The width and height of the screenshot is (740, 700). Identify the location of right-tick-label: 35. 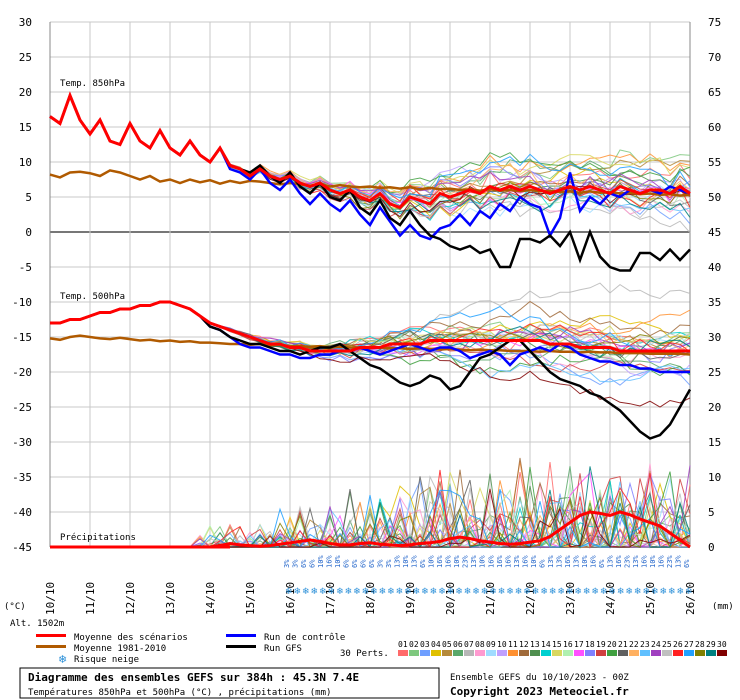
(714, 302).